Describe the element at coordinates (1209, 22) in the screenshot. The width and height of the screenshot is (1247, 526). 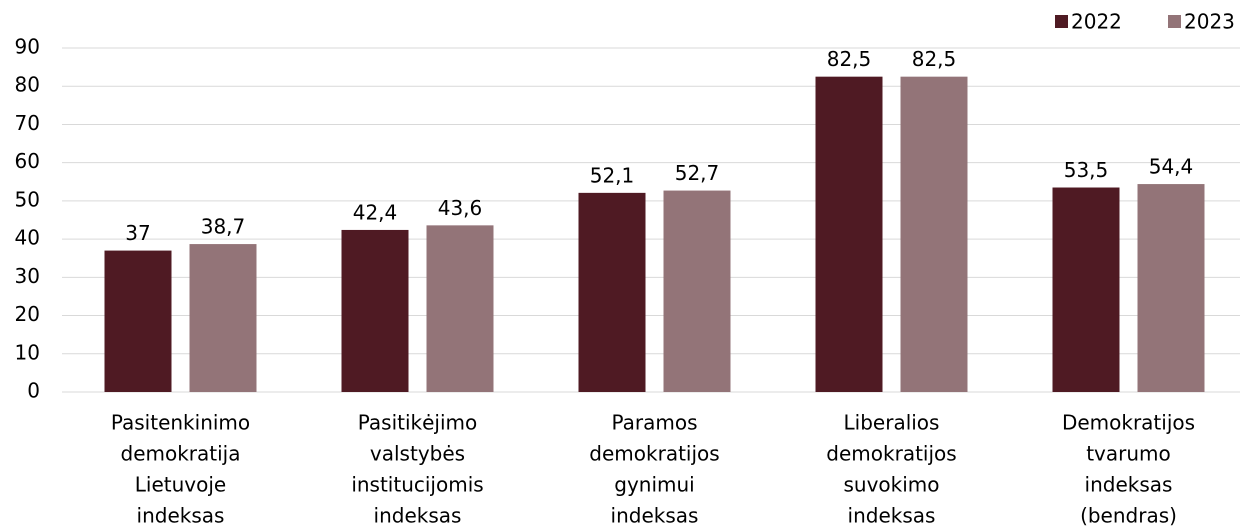
I see `legend-label: 2023` at that location.